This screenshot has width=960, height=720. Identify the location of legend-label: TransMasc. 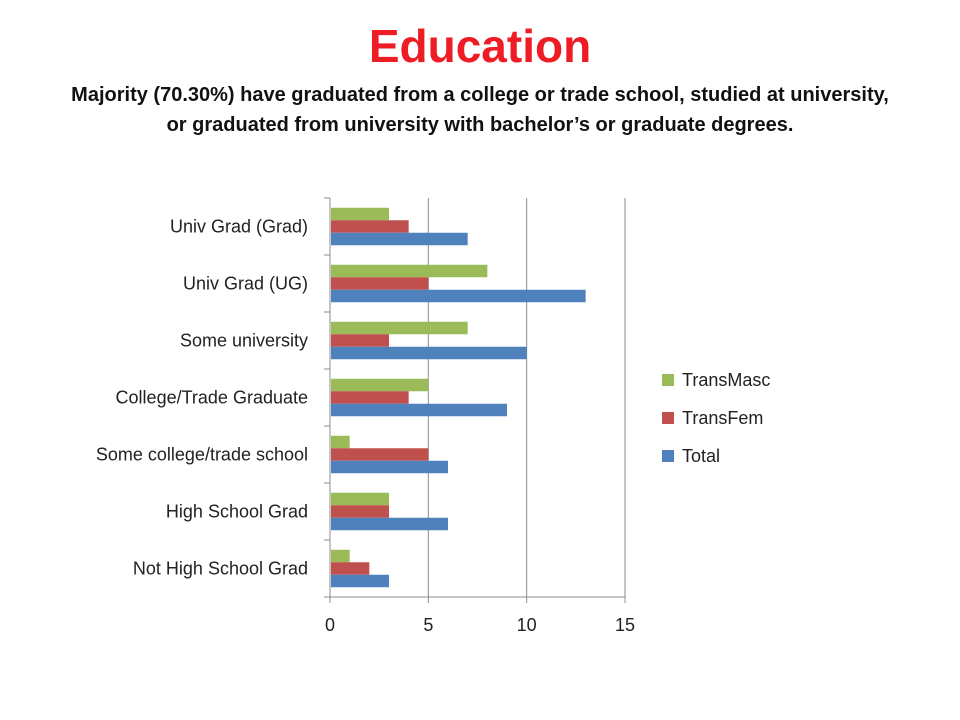
(726, 380).